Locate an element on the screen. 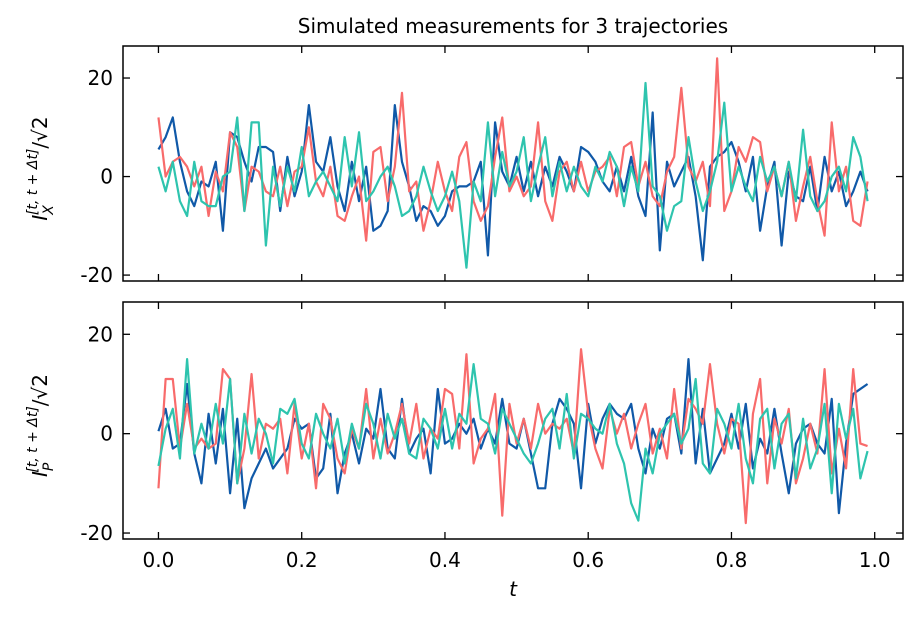 The width and height of the screenshot is (917, 621). y-axis-label: IP[t, t + Δt]/√2 is located at coordinates (41, 425).